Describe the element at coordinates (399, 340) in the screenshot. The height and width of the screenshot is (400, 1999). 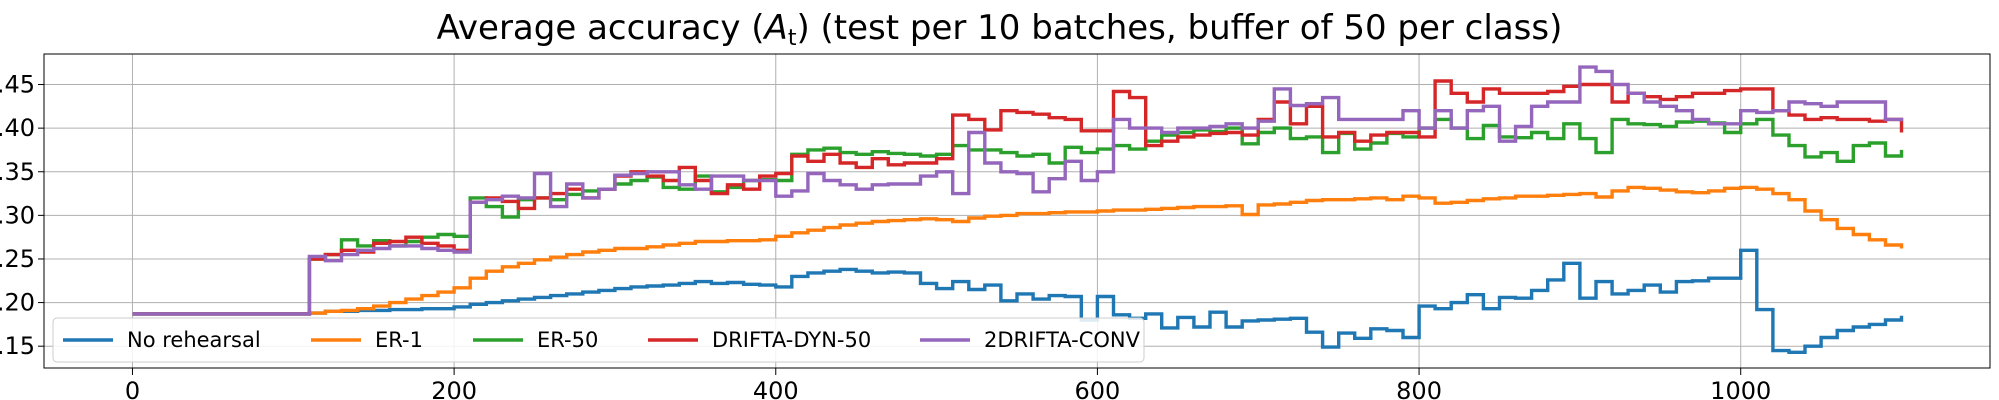
I see `legend-label-er-1: ER-1` at that location.